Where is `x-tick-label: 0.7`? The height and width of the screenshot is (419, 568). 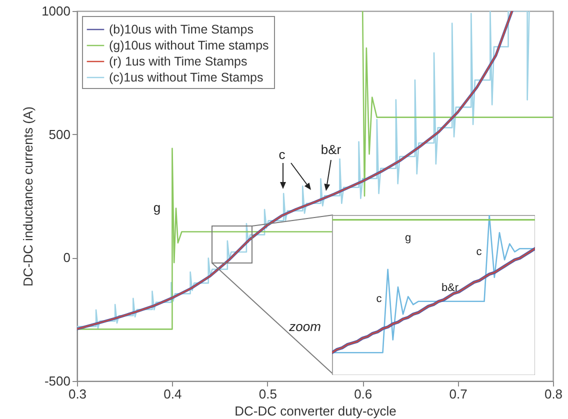 x-tick-label: 0.7 is located at coordinates (458, 394).